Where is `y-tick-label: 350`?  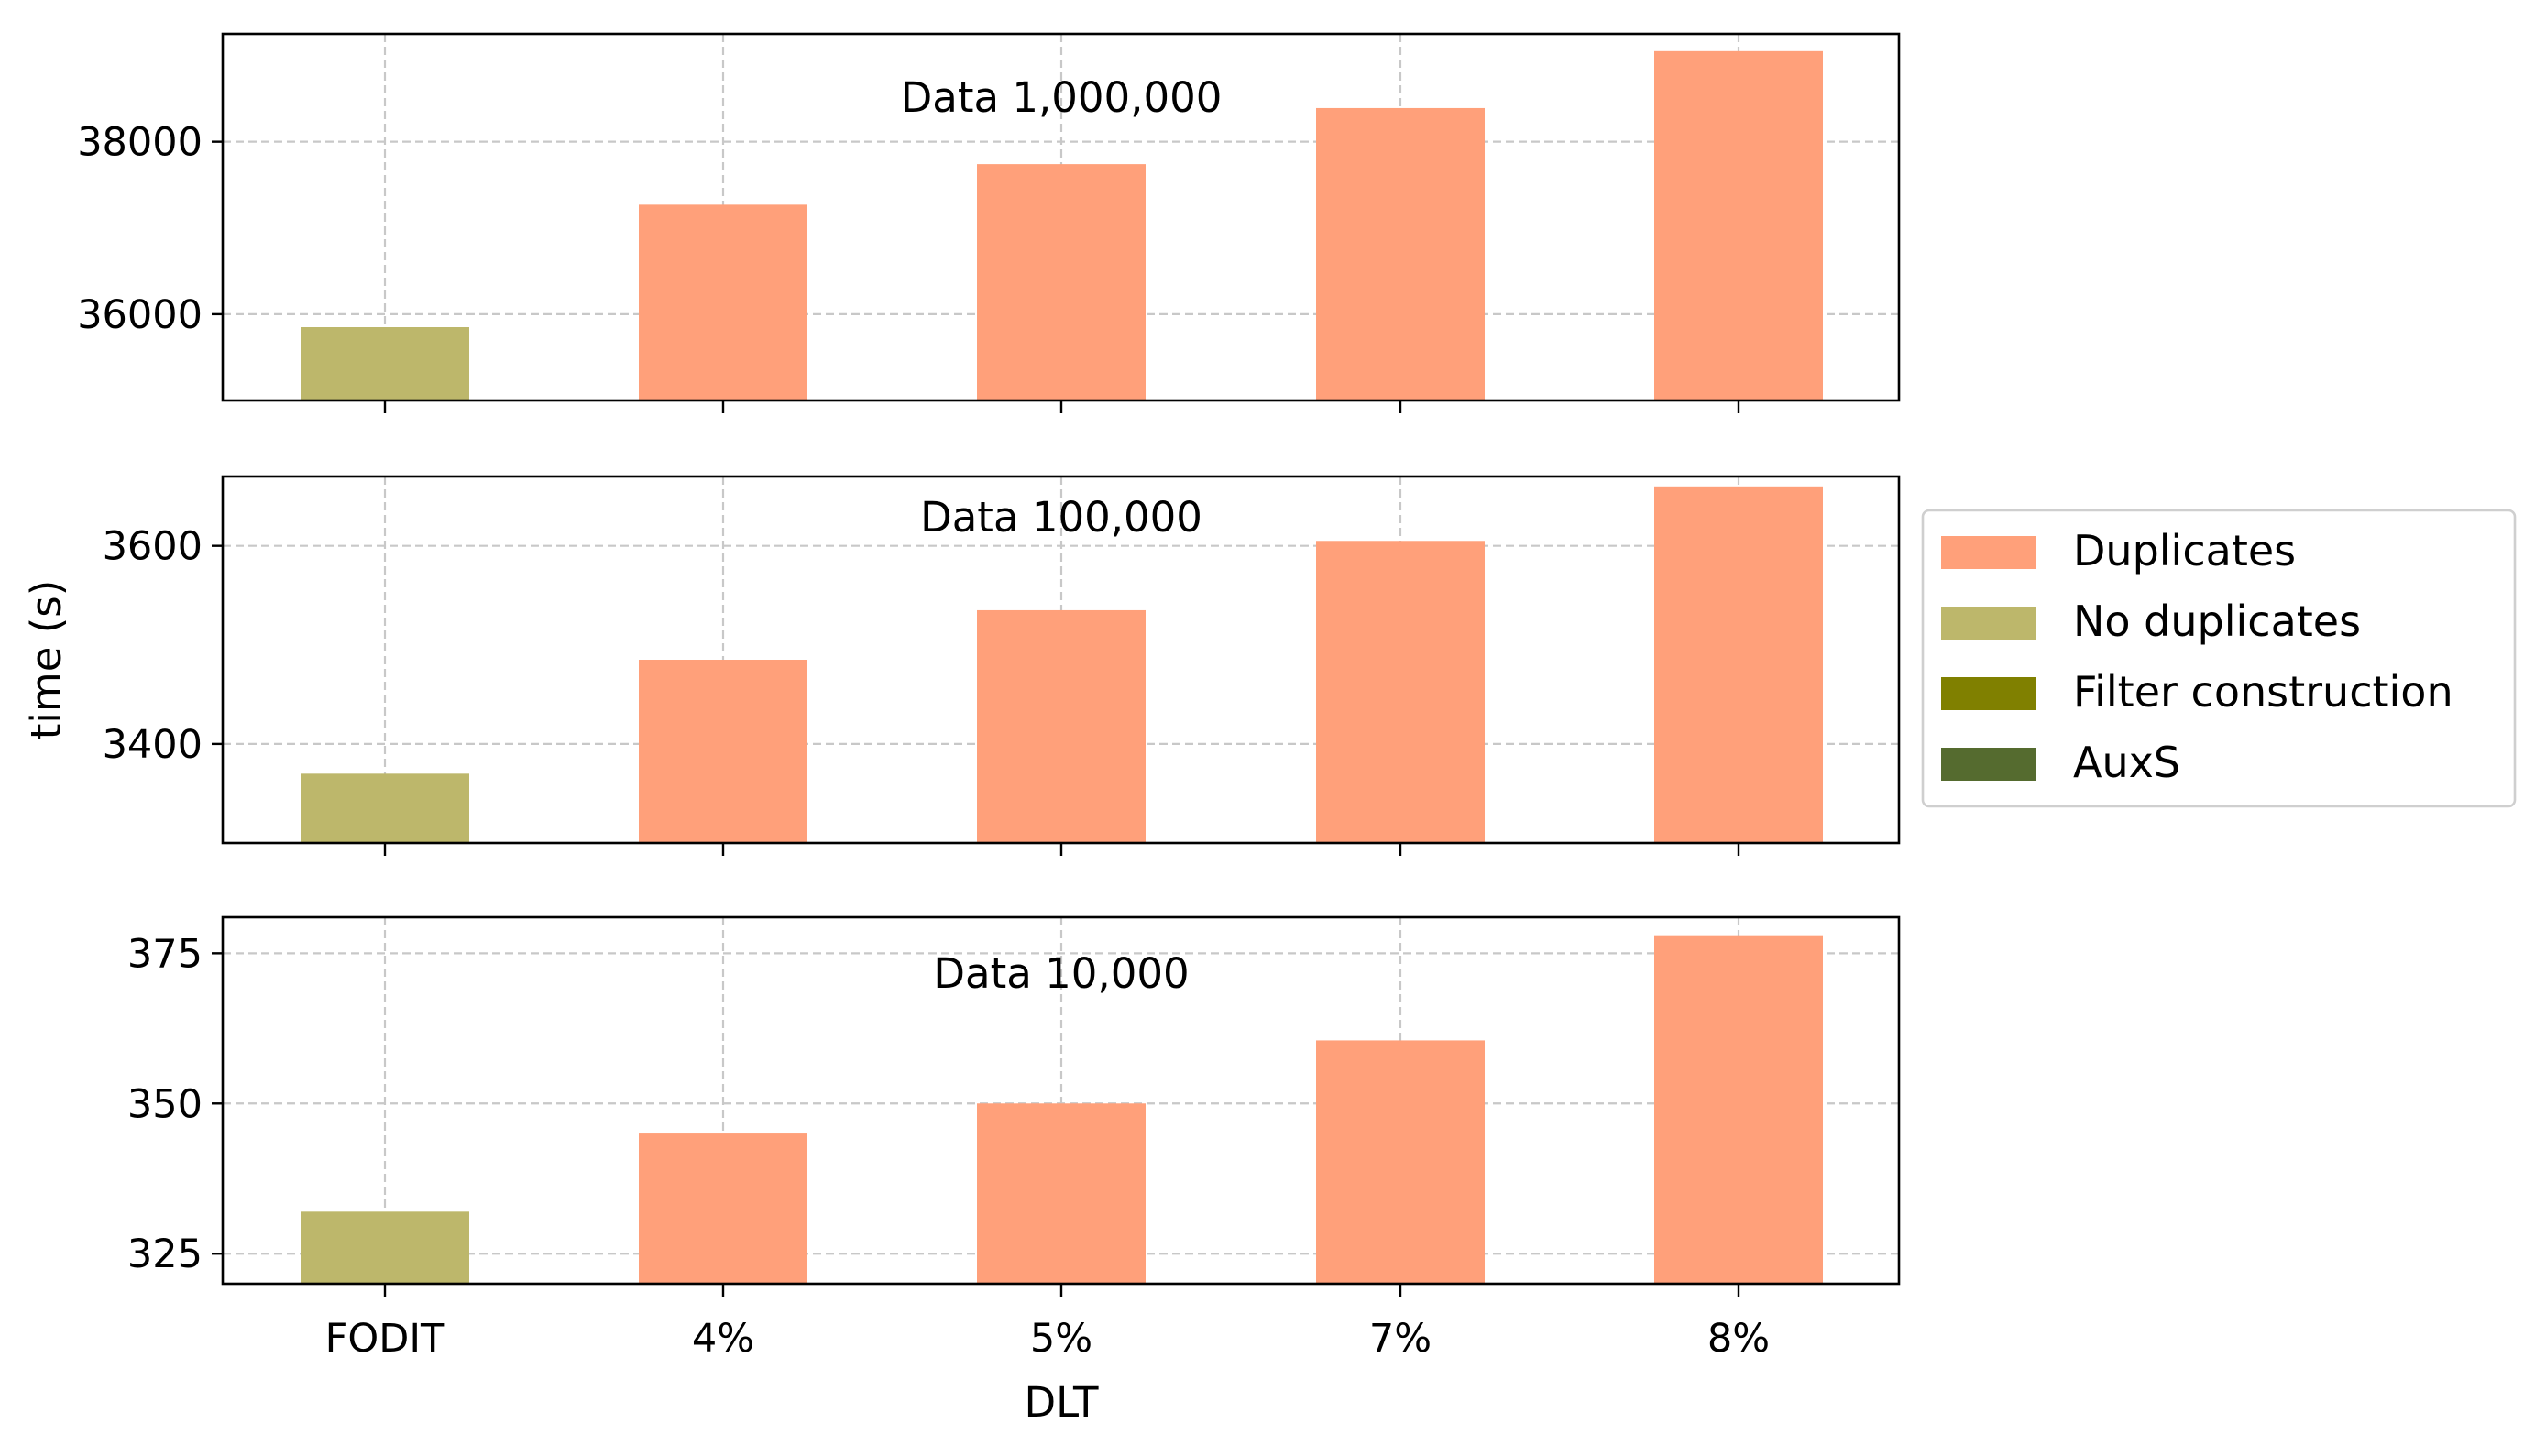 y-tick-label: 350 is located at coordinates (165, 1104).